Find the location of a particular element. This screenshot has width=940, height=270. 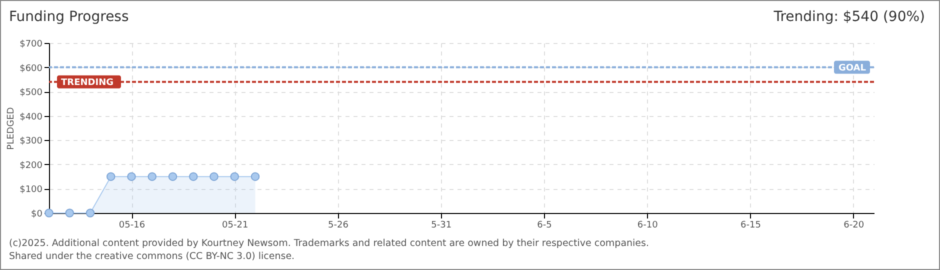

y-tick-label: $600 is located at coordinates (31, 69).